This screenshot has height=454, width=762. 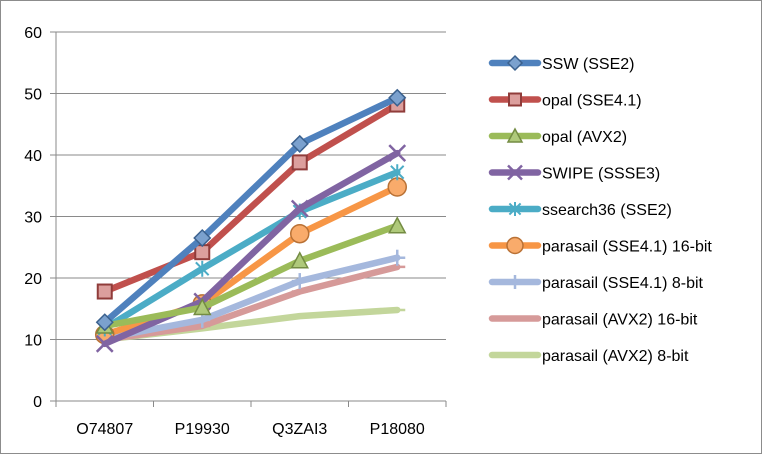 What do you see at coordinates (33, 156) in the screenshot?
I see `y-tick-label: 40` at bounding box center [33, 156].